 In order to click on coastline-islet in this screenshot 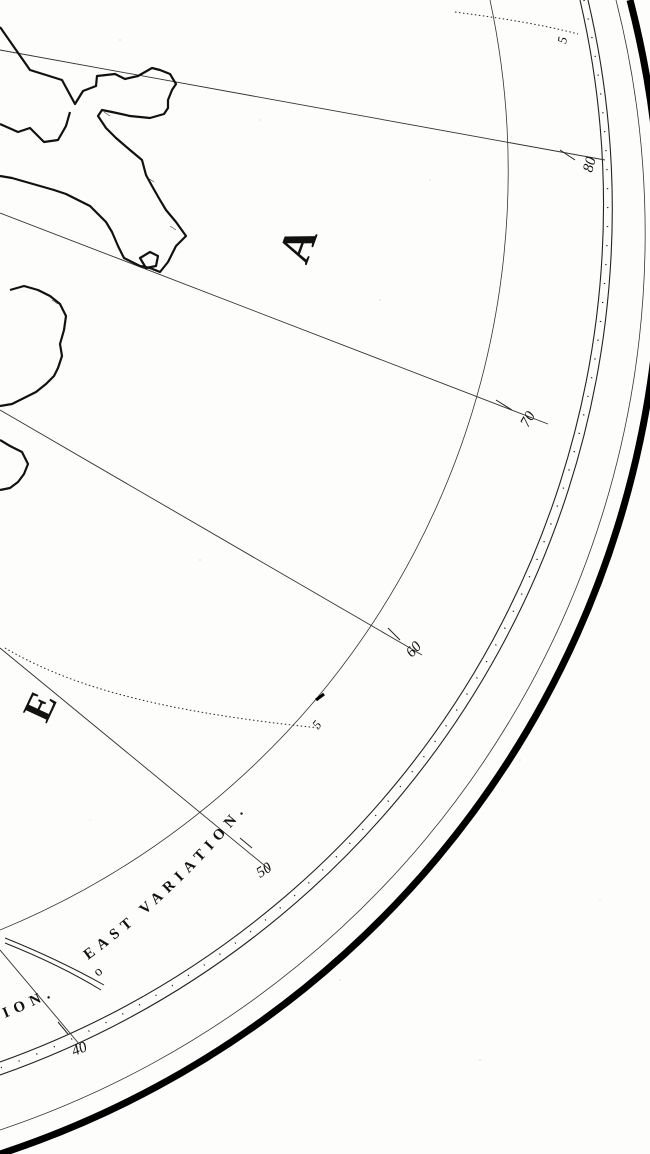, I will do `click(149, 260)`.